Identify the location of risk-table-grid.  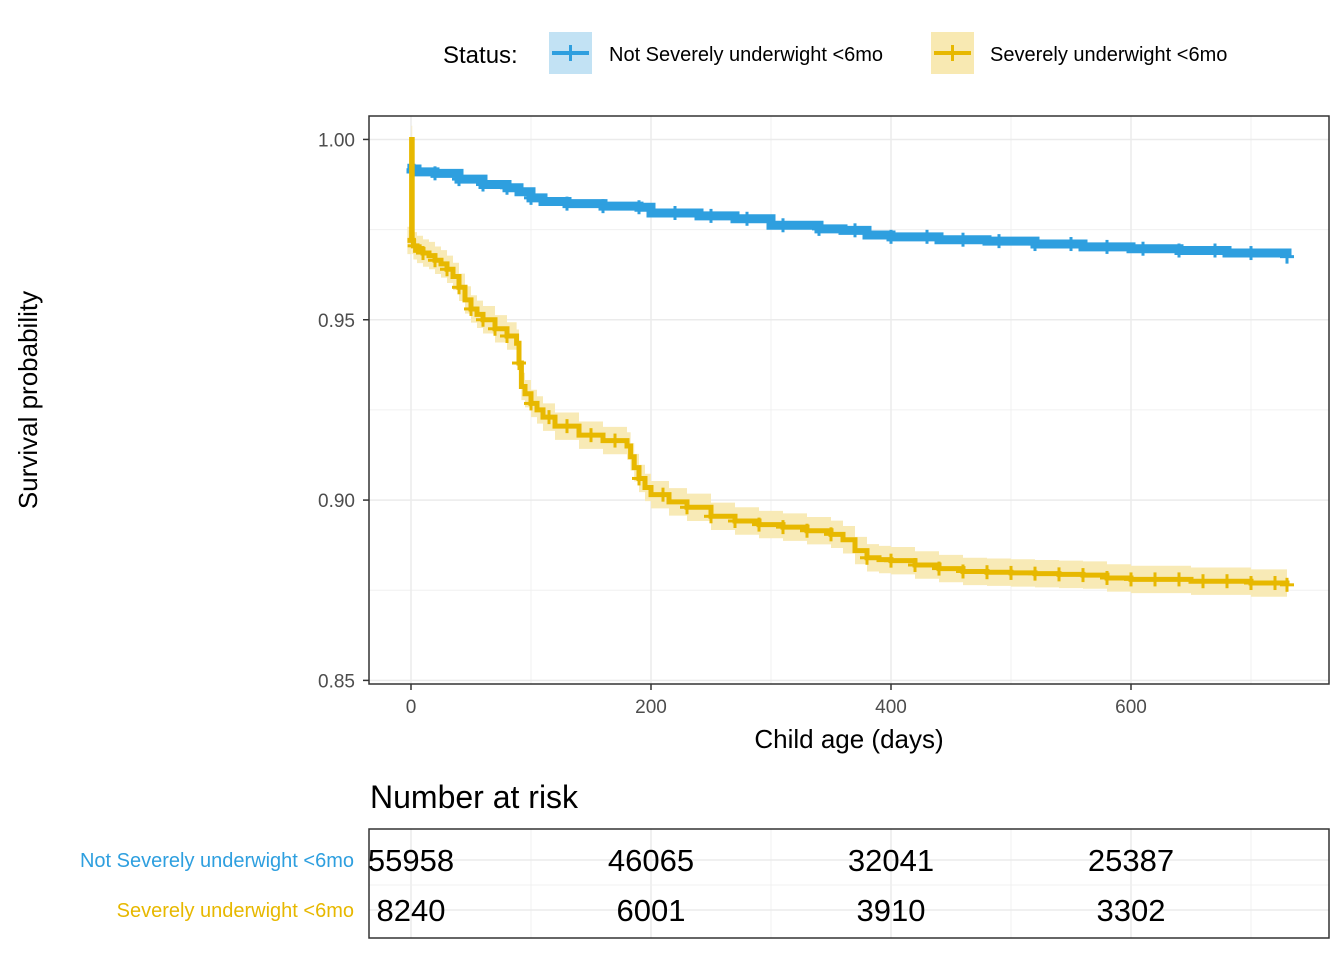
(849, 883).